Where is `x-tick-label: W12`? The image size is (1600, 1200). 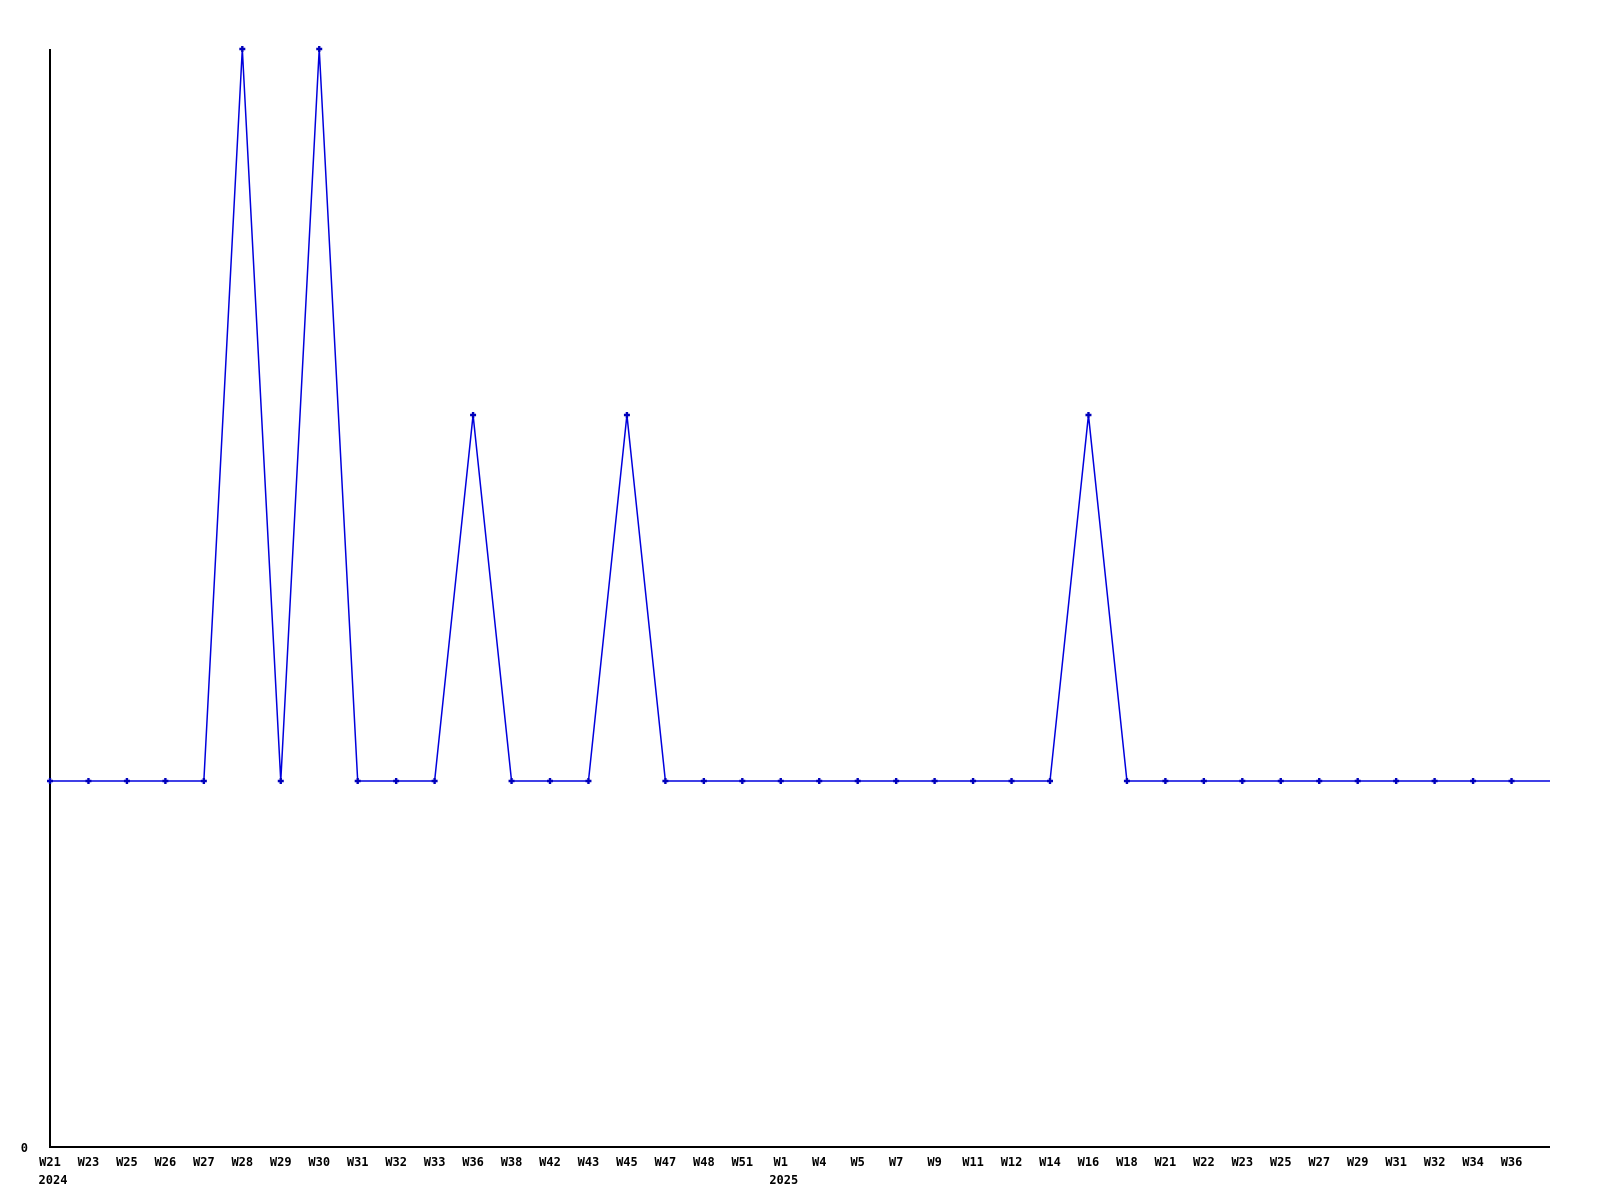
x-tick-label: W12 is located at coordinates (1012, 1162).